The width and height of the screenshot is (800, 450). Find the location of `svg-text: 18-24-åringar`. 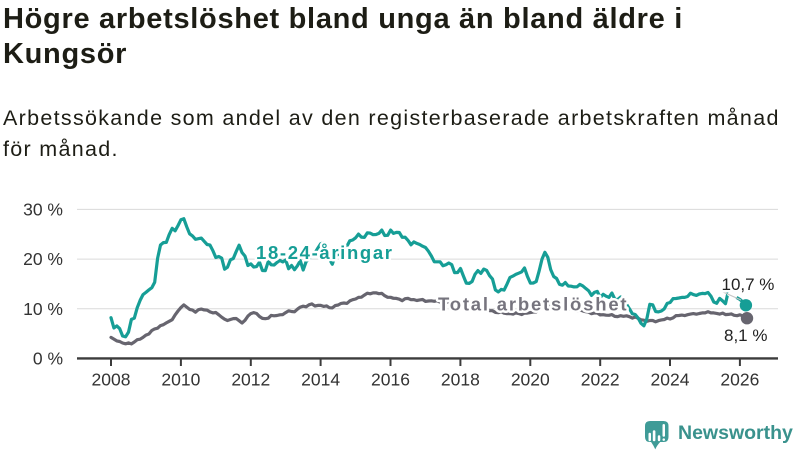

svg-text: 18-24-åringar is located at coordinates (325, 252).